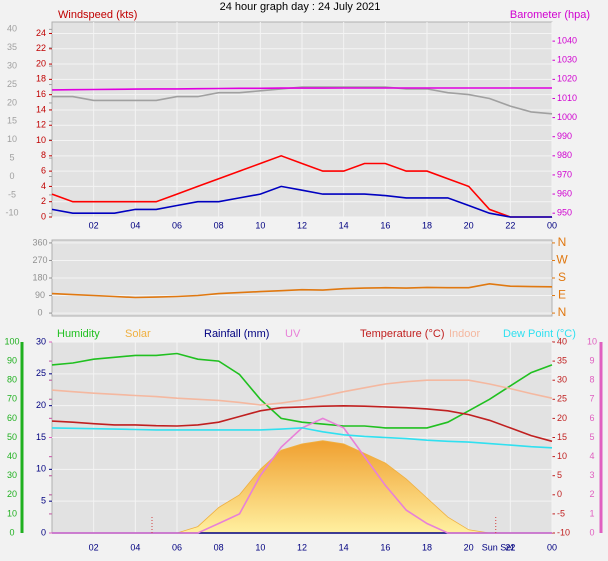  Describe the element at coordinates (177, 547) in the screenshot. I see `x-tick-label: 06` at that location.